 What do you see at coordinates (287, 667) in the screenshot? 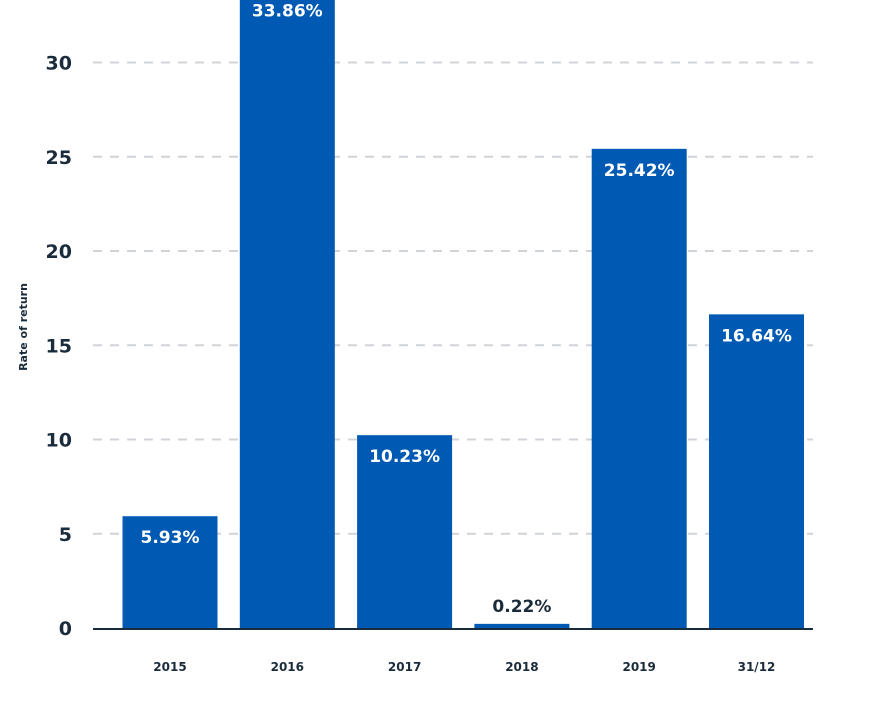
I see `x-tick-label: 2016` at bounding box center [287, 667].